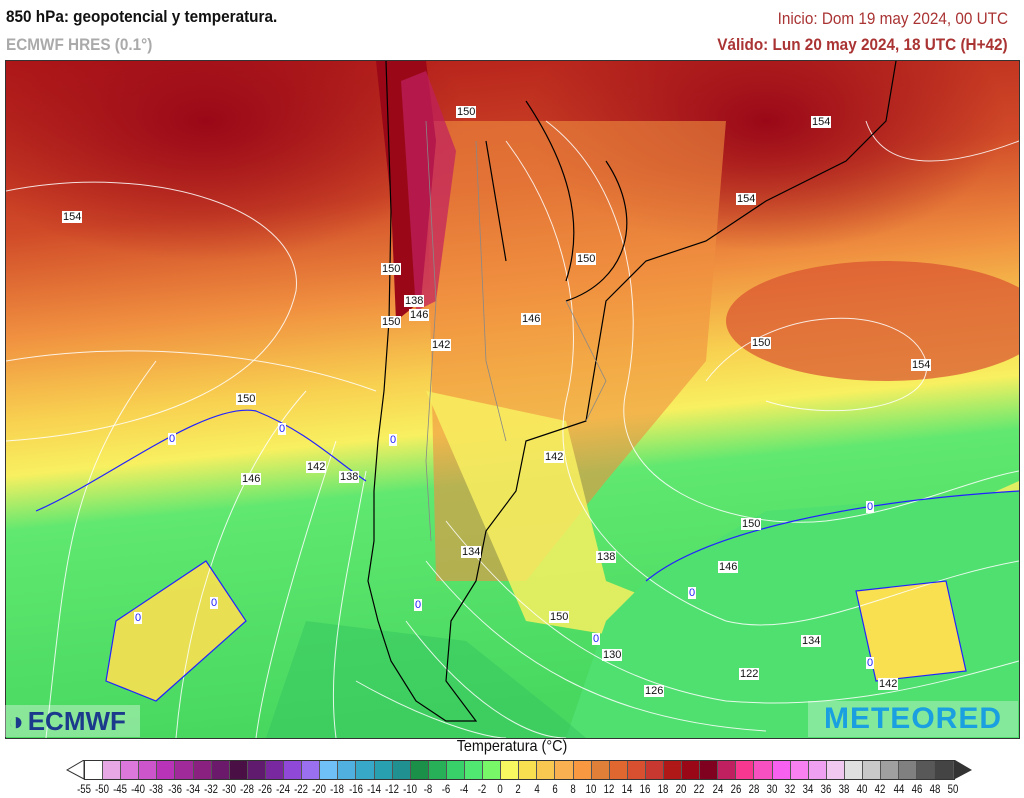 Image resolution: width=1024 pixels, height=798 pixels. What do you see at coordinates (319, 789) in the screenshot?
I see `colorbar-label: -20` at bounding box center [319, 789].